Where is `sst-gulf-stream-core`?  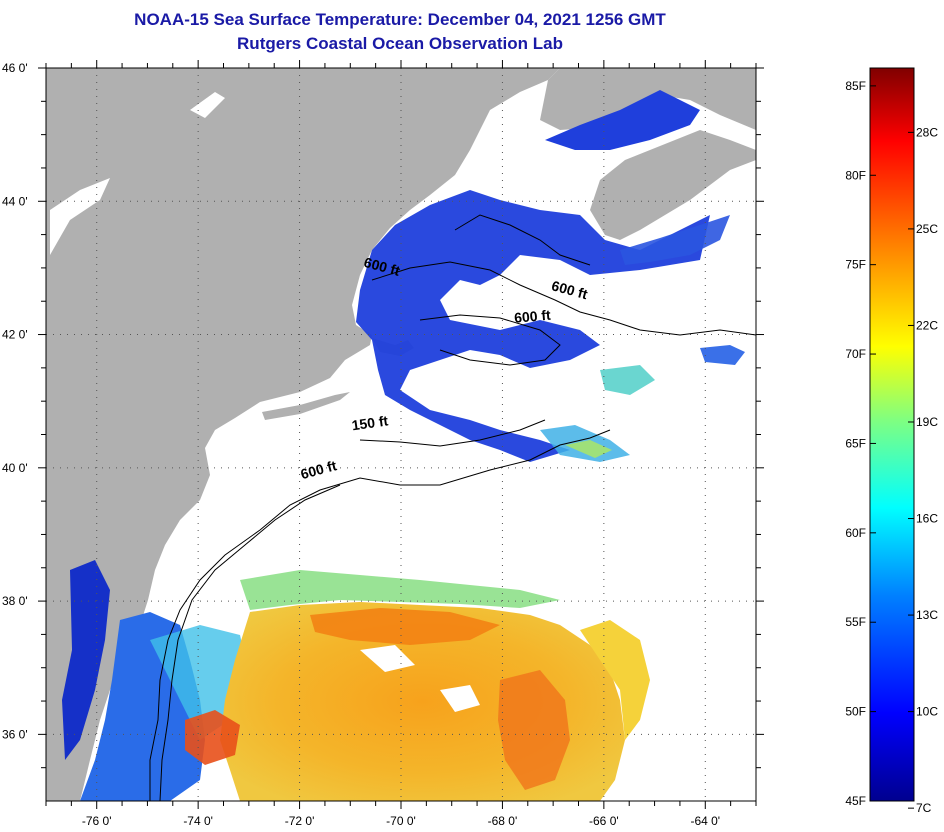 sst-gulf-stream-core is located at coordinates (405, 626).